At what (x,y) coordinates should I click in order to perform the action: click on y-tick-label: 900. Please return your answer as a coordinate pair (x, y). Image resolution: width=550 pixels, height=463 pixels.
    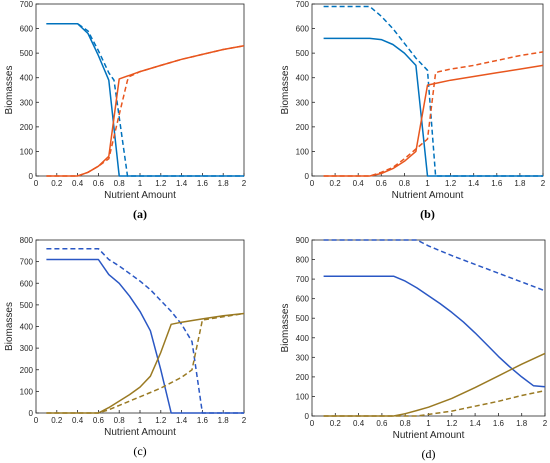
    Looking at the image, I should click on (303, 240).